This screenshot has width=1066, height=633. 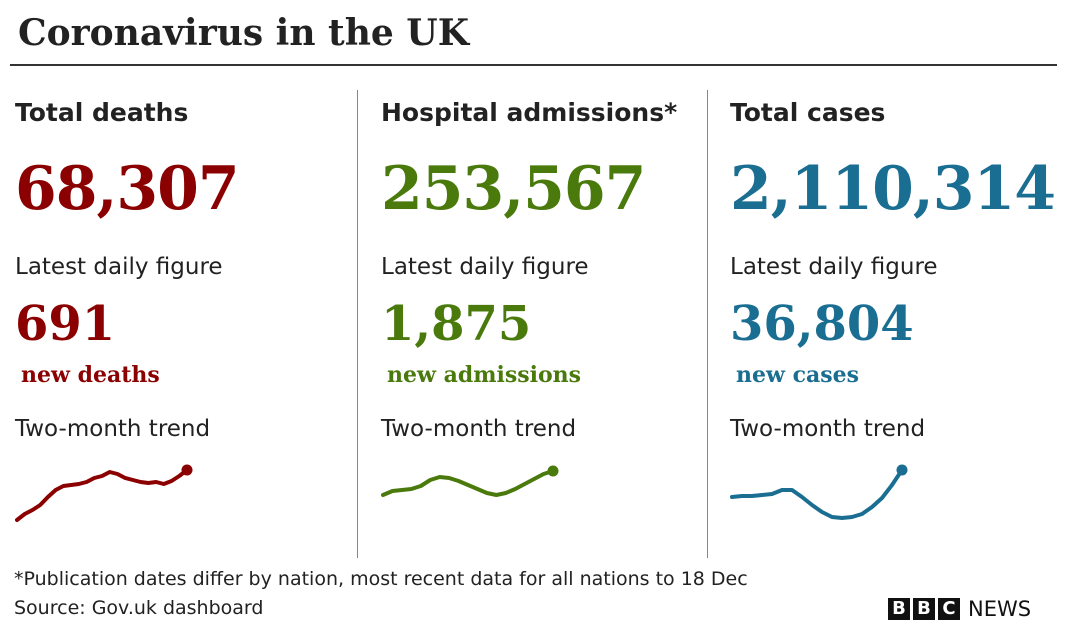 I want to click on sparkline-cases, so click(x=819, y=492).